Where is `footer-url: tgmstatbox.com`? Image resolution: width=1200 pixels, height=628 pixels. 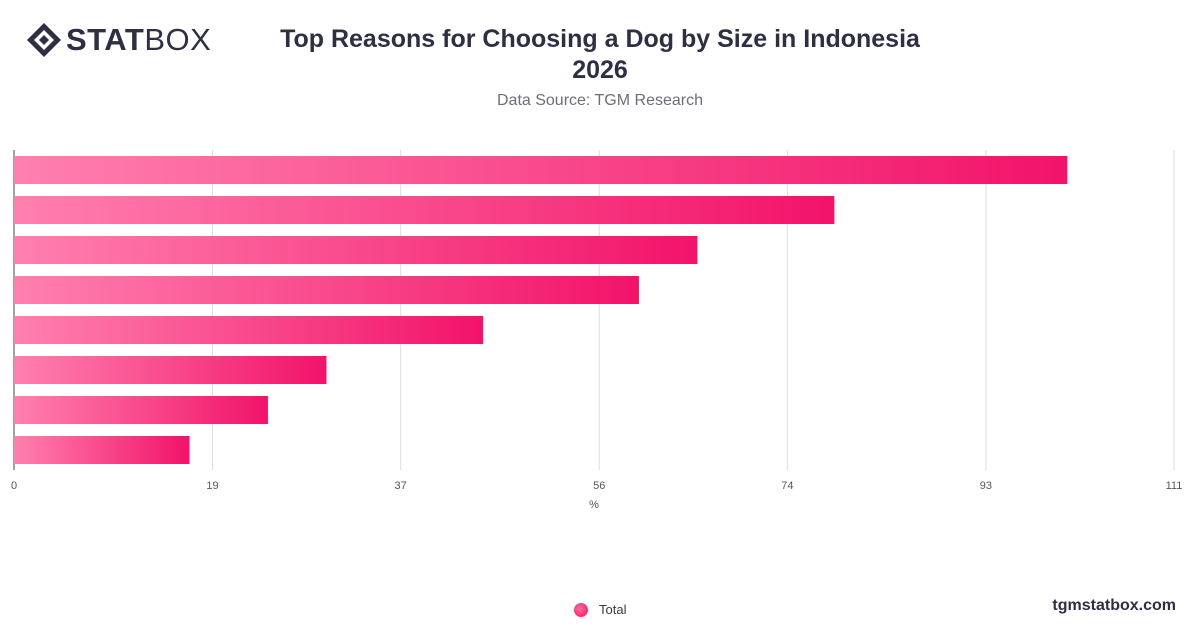 footer-url: tgmstatbox.com is located at coordinates (1114, 605).